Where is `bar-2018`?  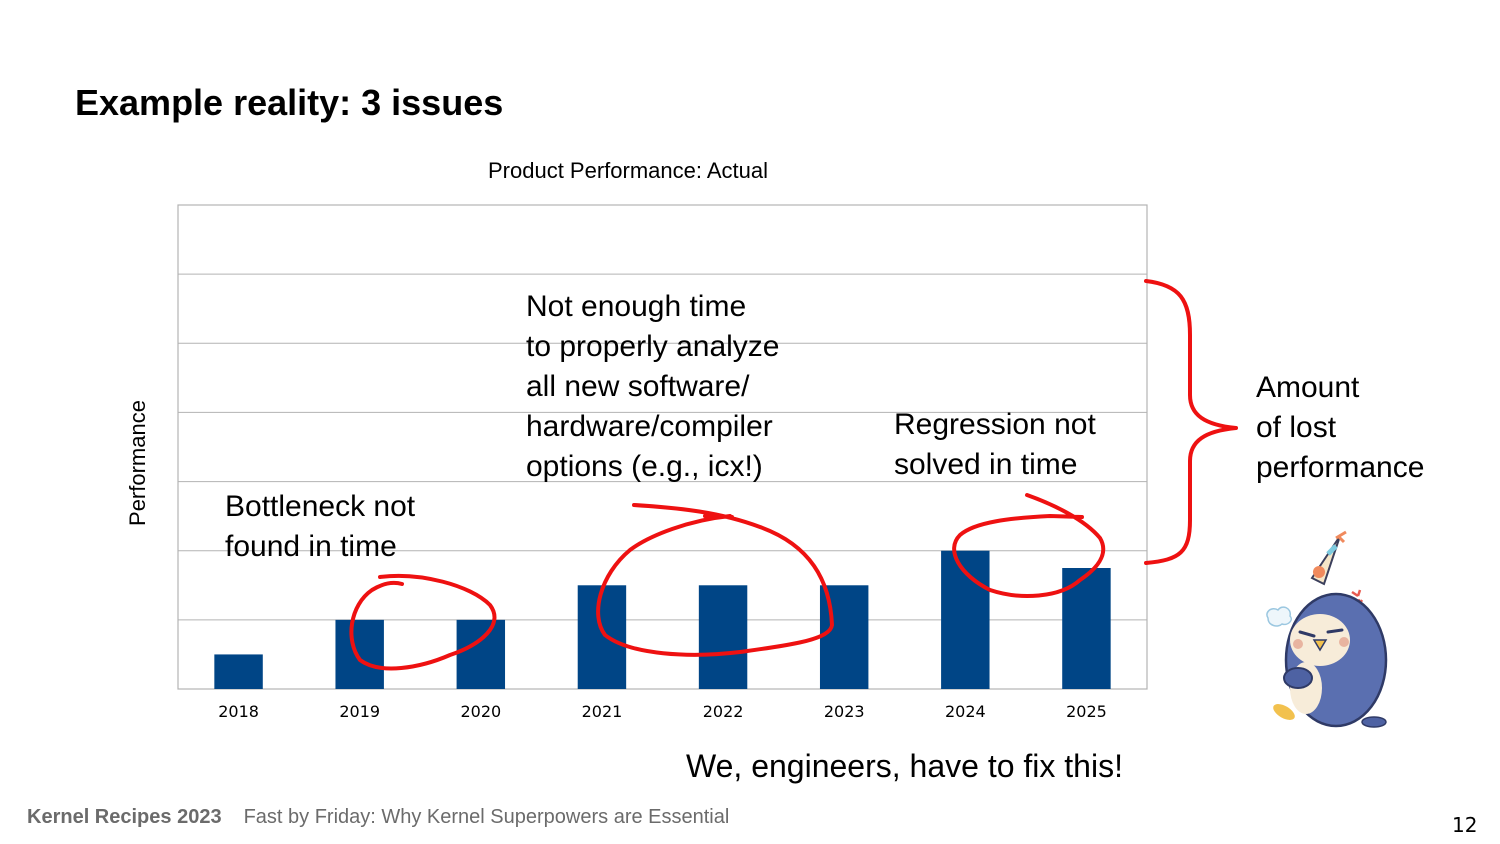
bar-2018 is located at coordinates (238, 671).